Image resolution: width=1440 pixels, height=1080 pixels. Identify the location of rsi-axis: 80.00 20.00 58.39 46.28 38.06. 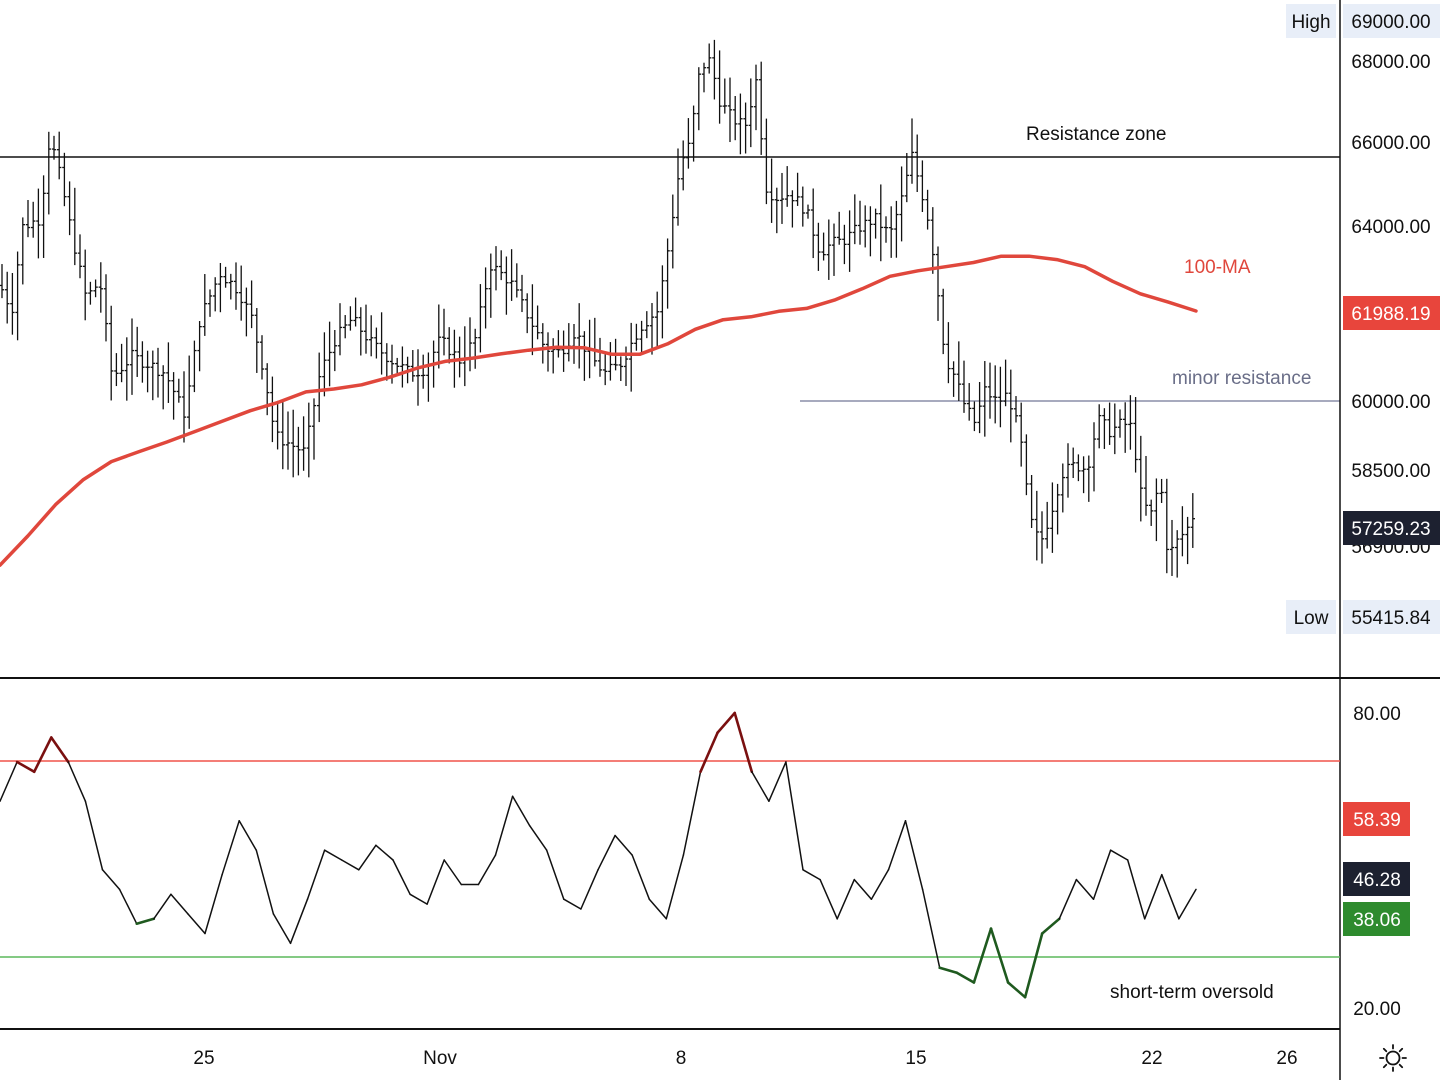
(1376, 862).